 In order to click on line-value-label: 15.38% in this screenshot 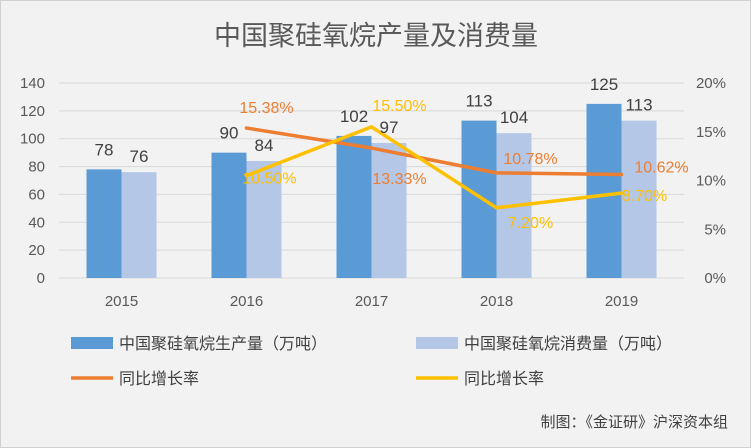, I will do `click(266, 108)`.